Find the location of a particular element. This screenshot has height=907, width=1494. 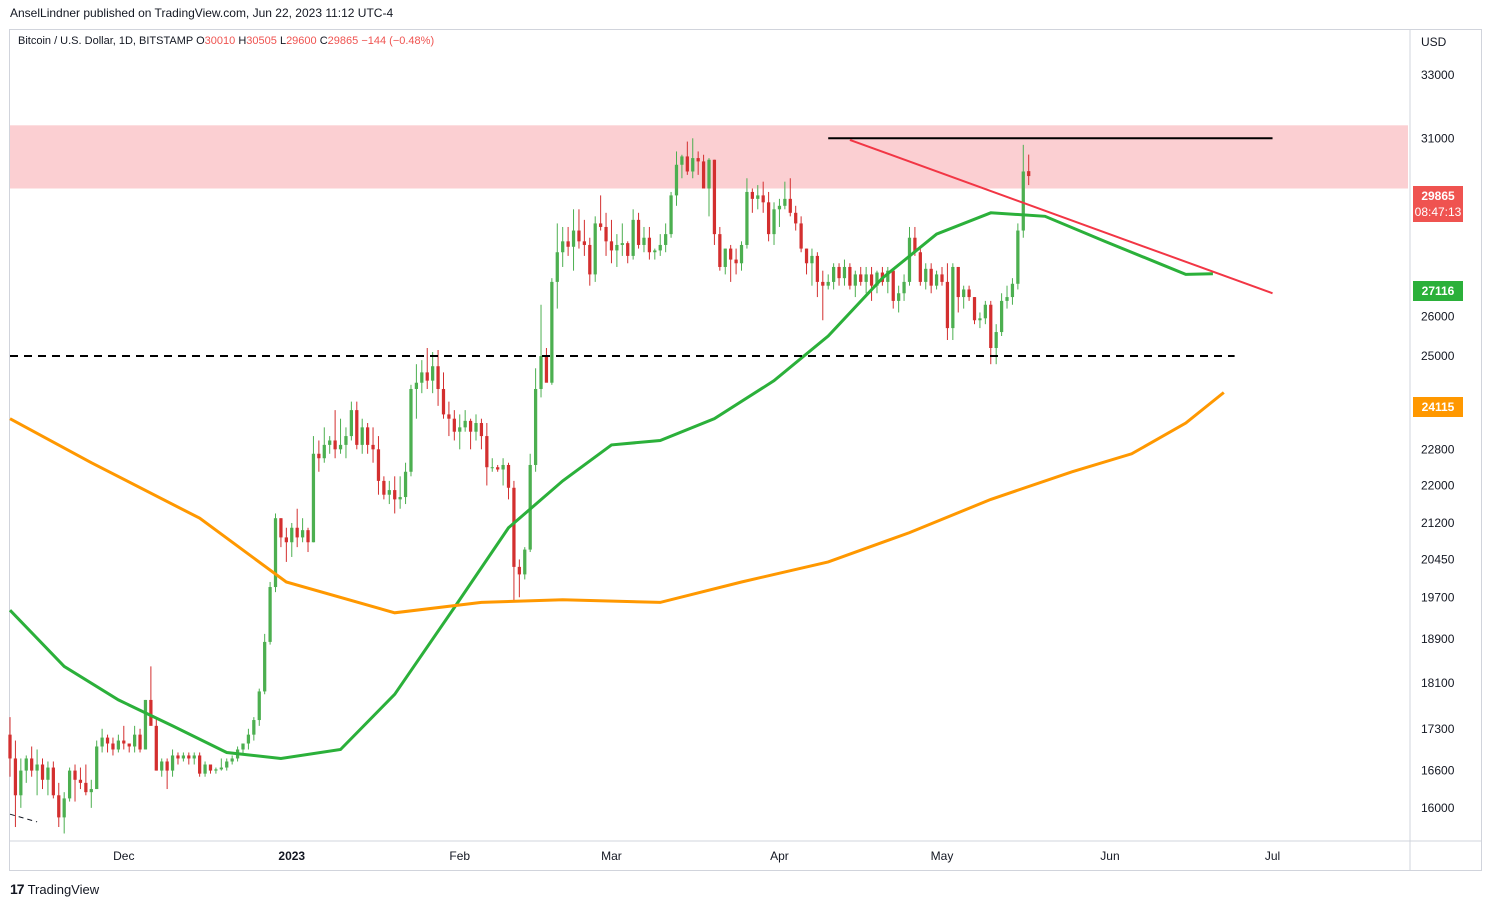

legend-high-label: H is located at coordinates (242, 41).